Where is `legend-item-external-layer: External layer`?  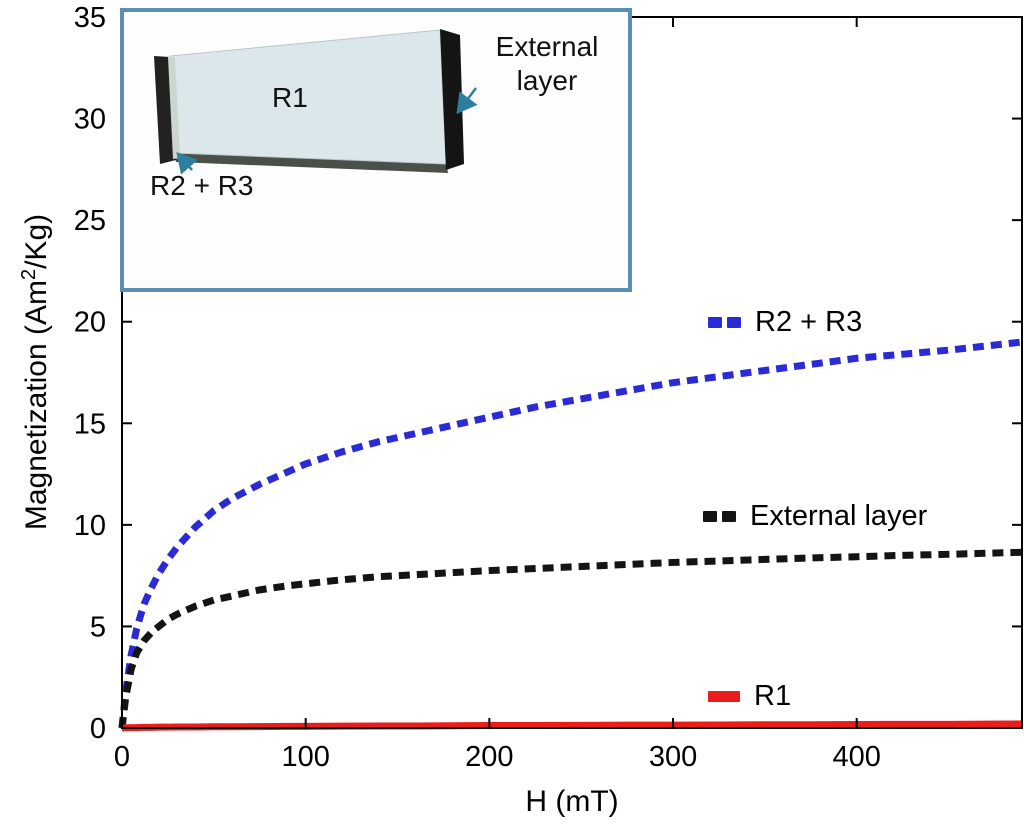
legend-item-external-layer: External layer is located at coordinates (815, 516).